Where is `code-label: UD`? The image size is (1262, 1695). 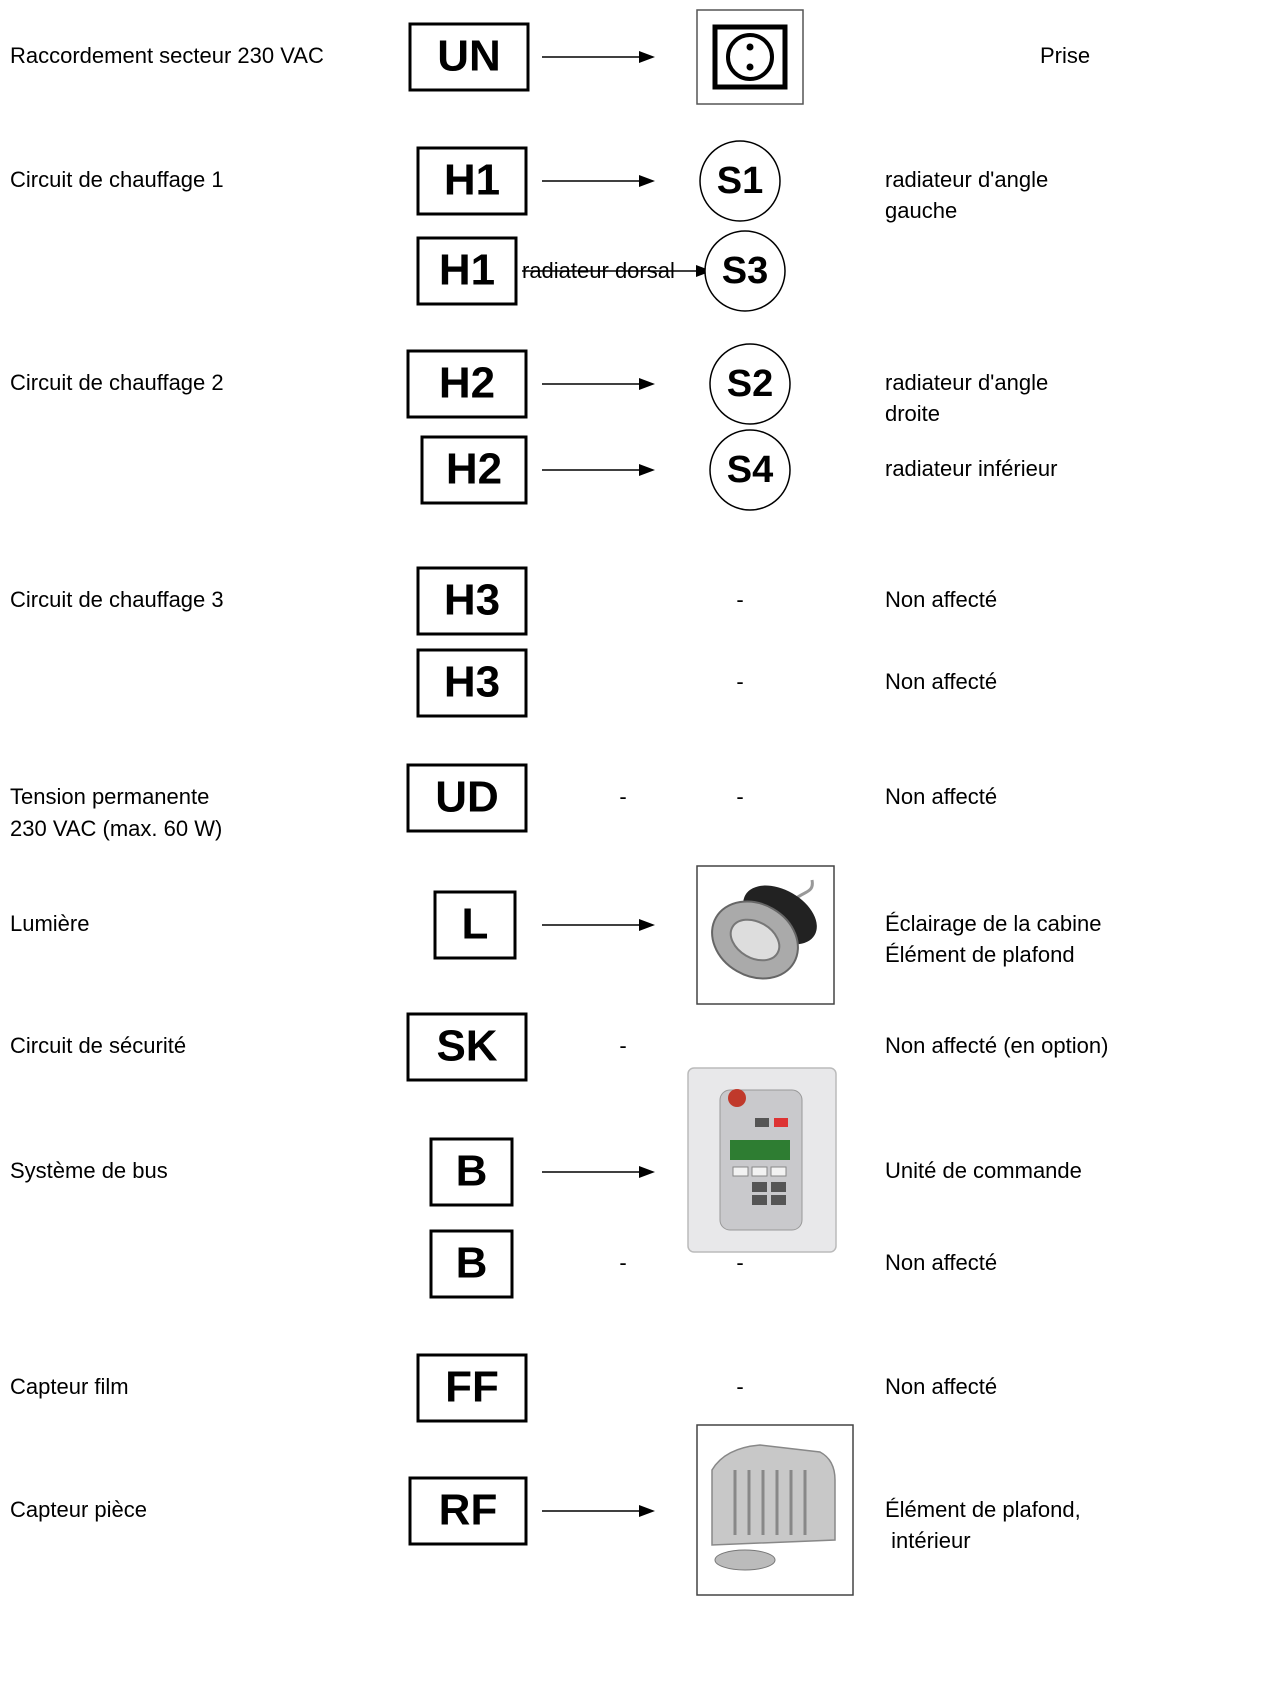 code-label: UD is located at coordinates (467, 797).